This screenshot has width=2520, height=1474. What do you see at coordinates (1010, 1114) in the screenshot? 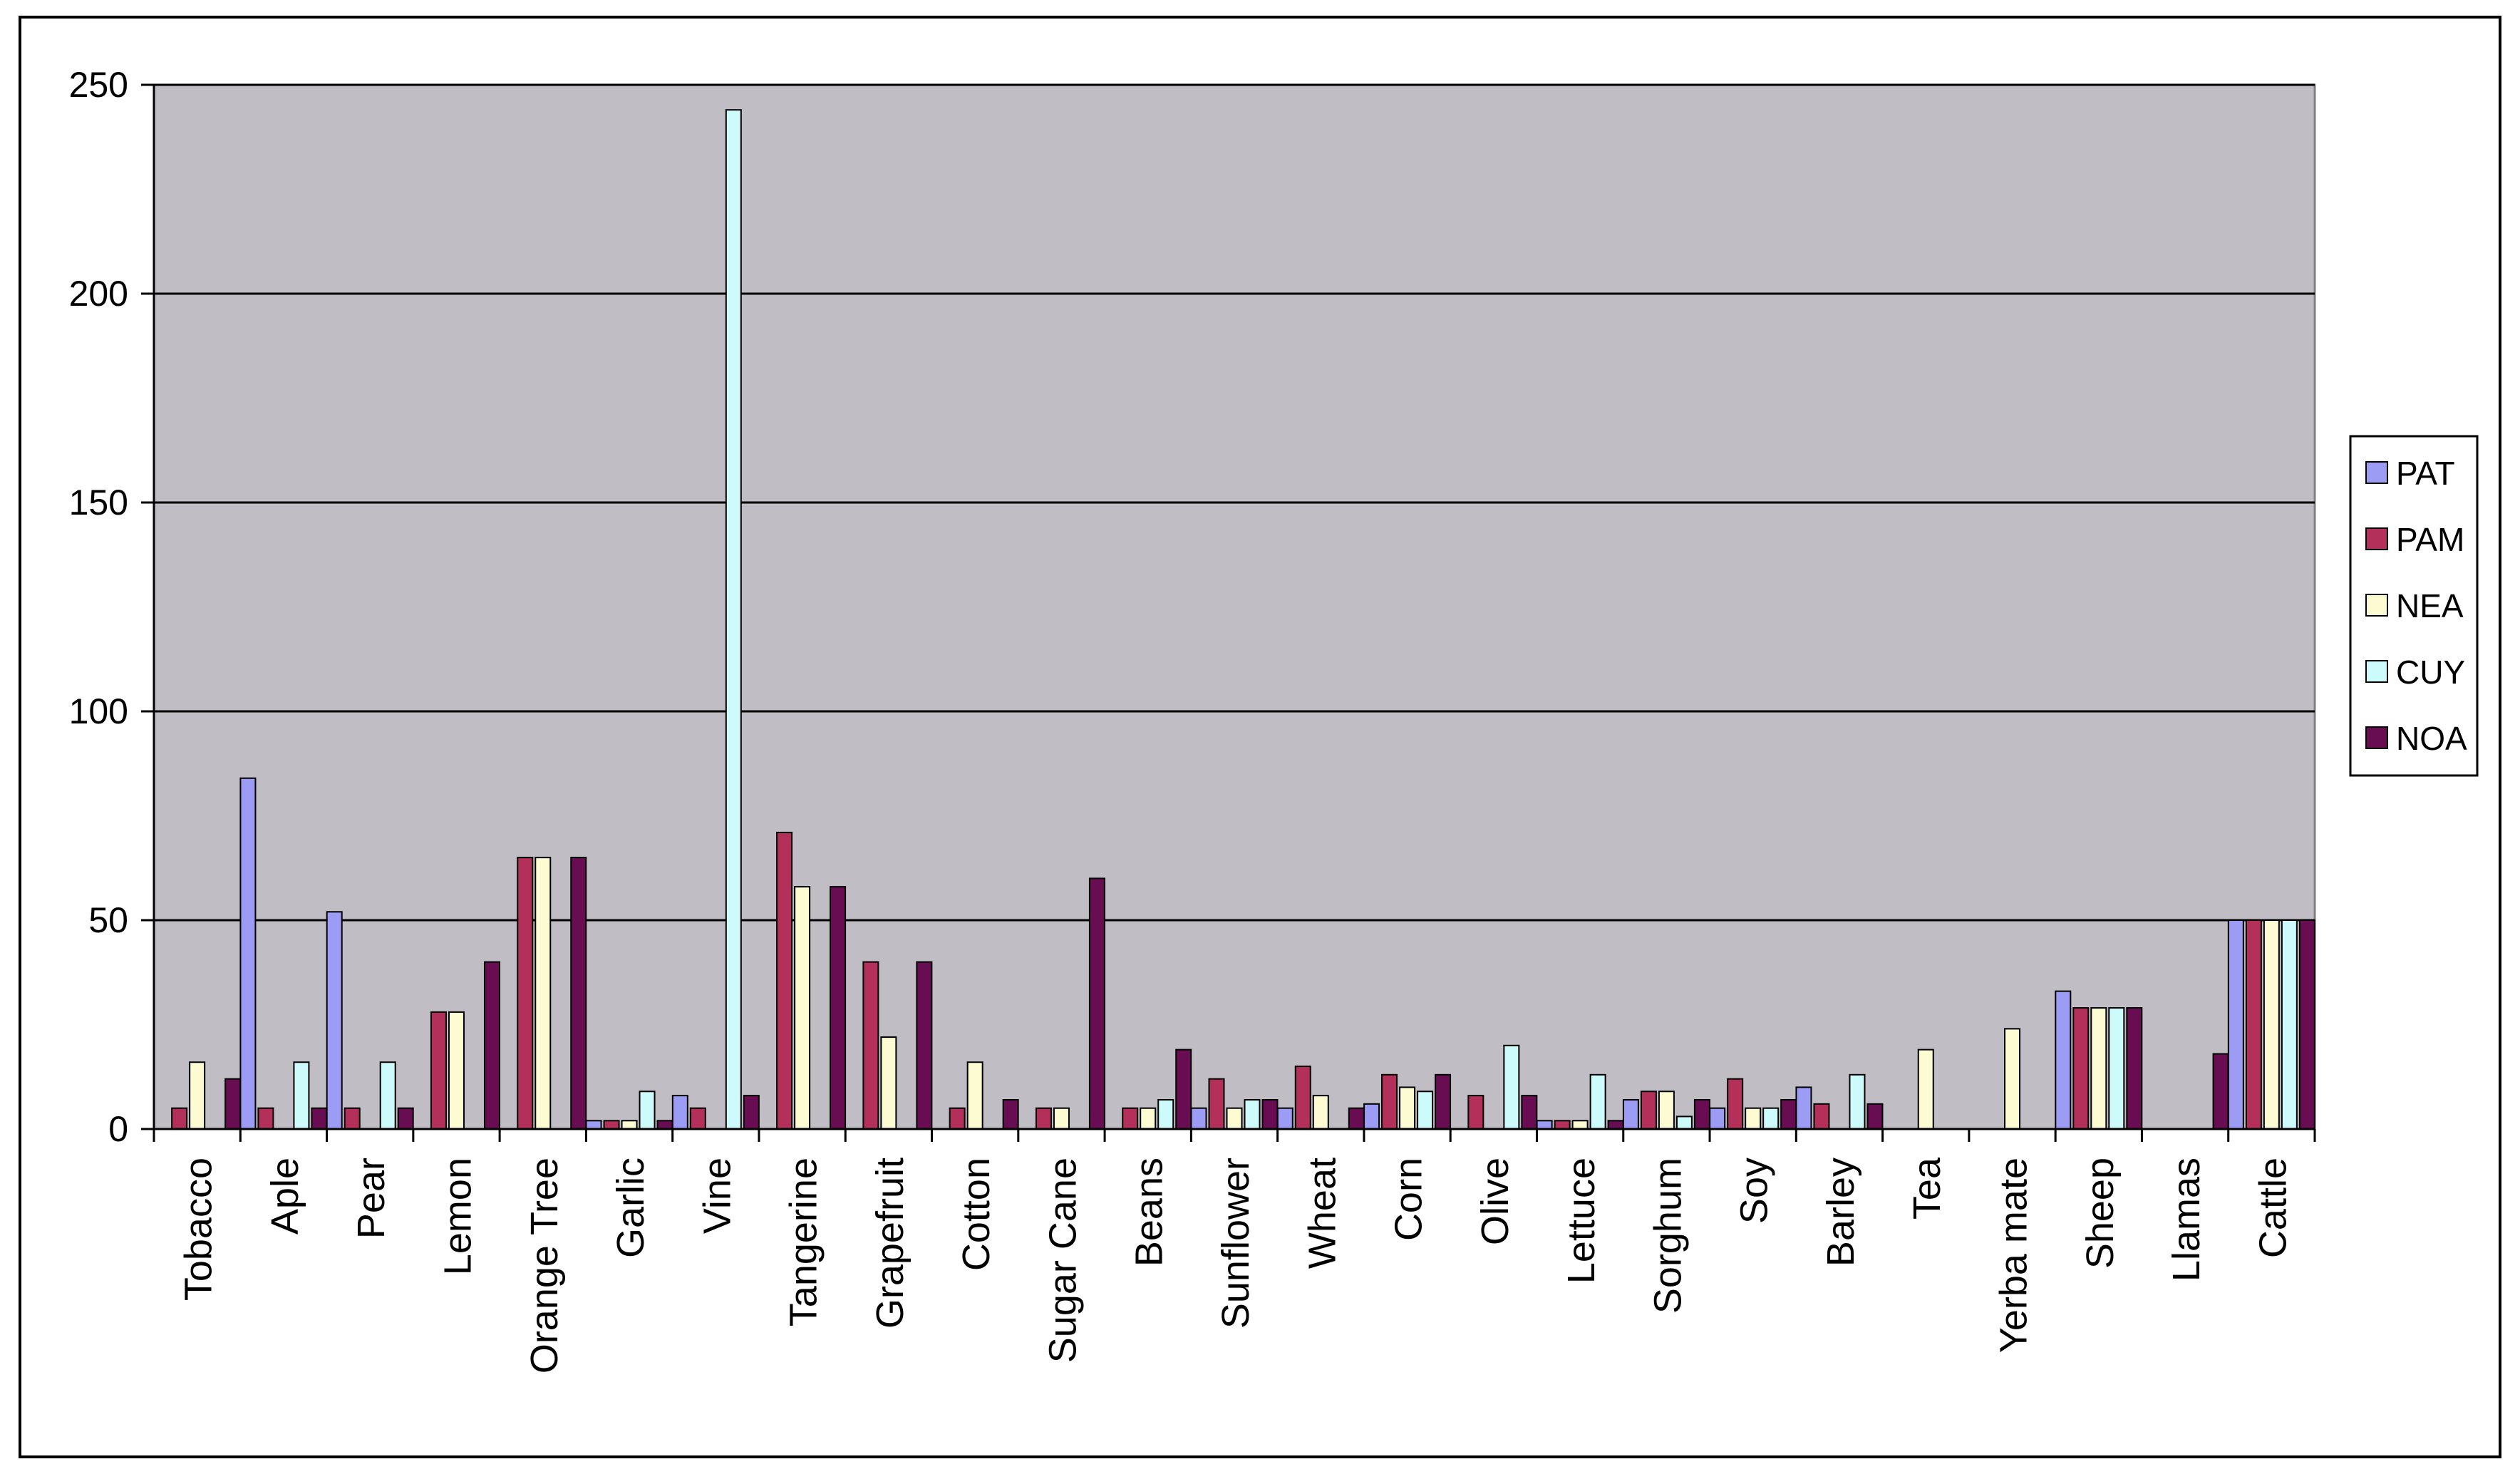
I see `bar-noa-cotton` at bounding box center [1010, 1114].